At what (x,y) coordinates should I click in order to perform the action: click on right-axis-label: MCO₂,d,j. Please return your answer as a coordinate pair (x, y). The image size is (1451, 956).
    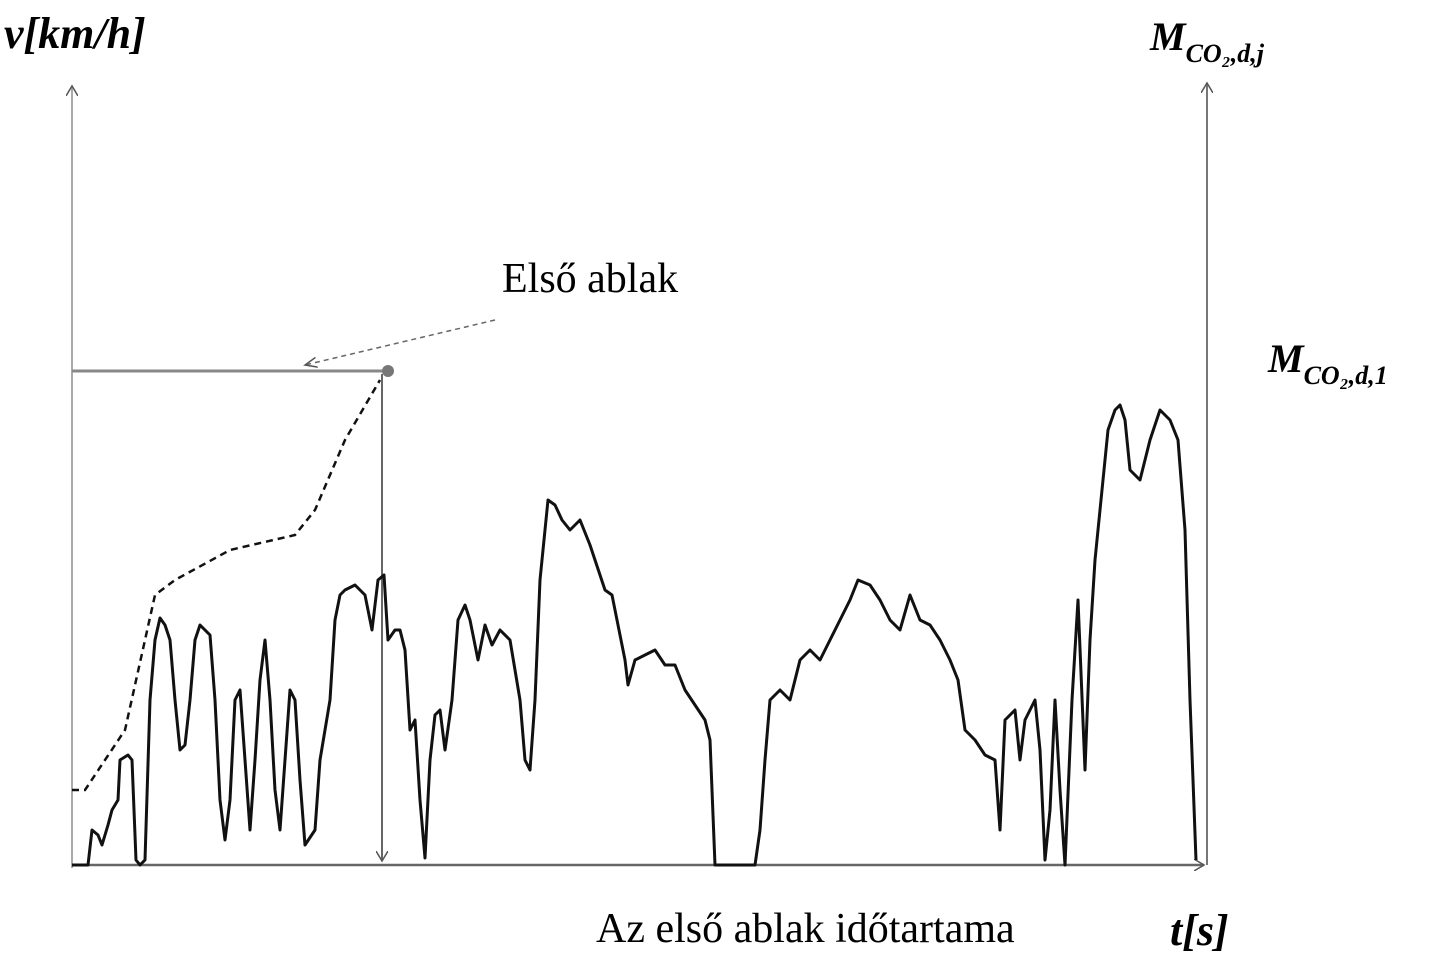
    Looking at the image, I should click on (1207, 41).